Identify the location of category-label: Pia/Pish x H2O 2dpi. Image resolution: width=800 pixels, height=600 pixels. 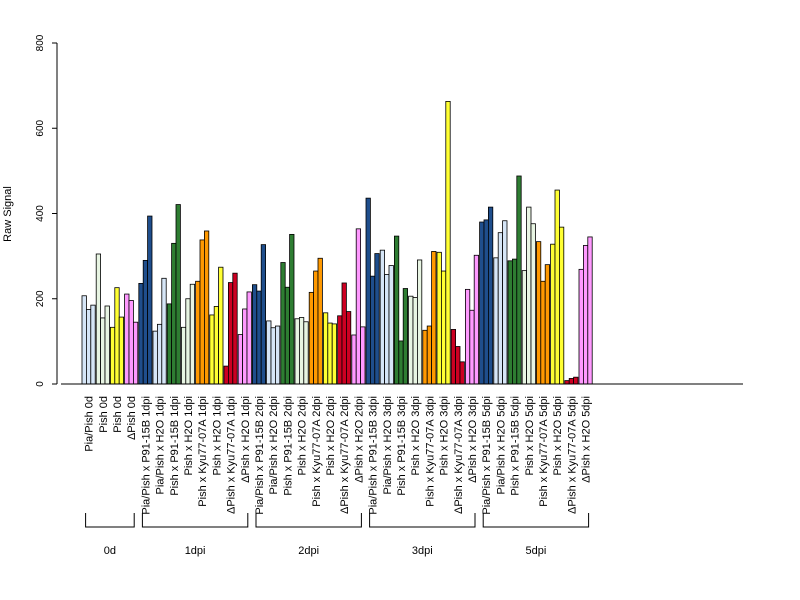
(274, 445).